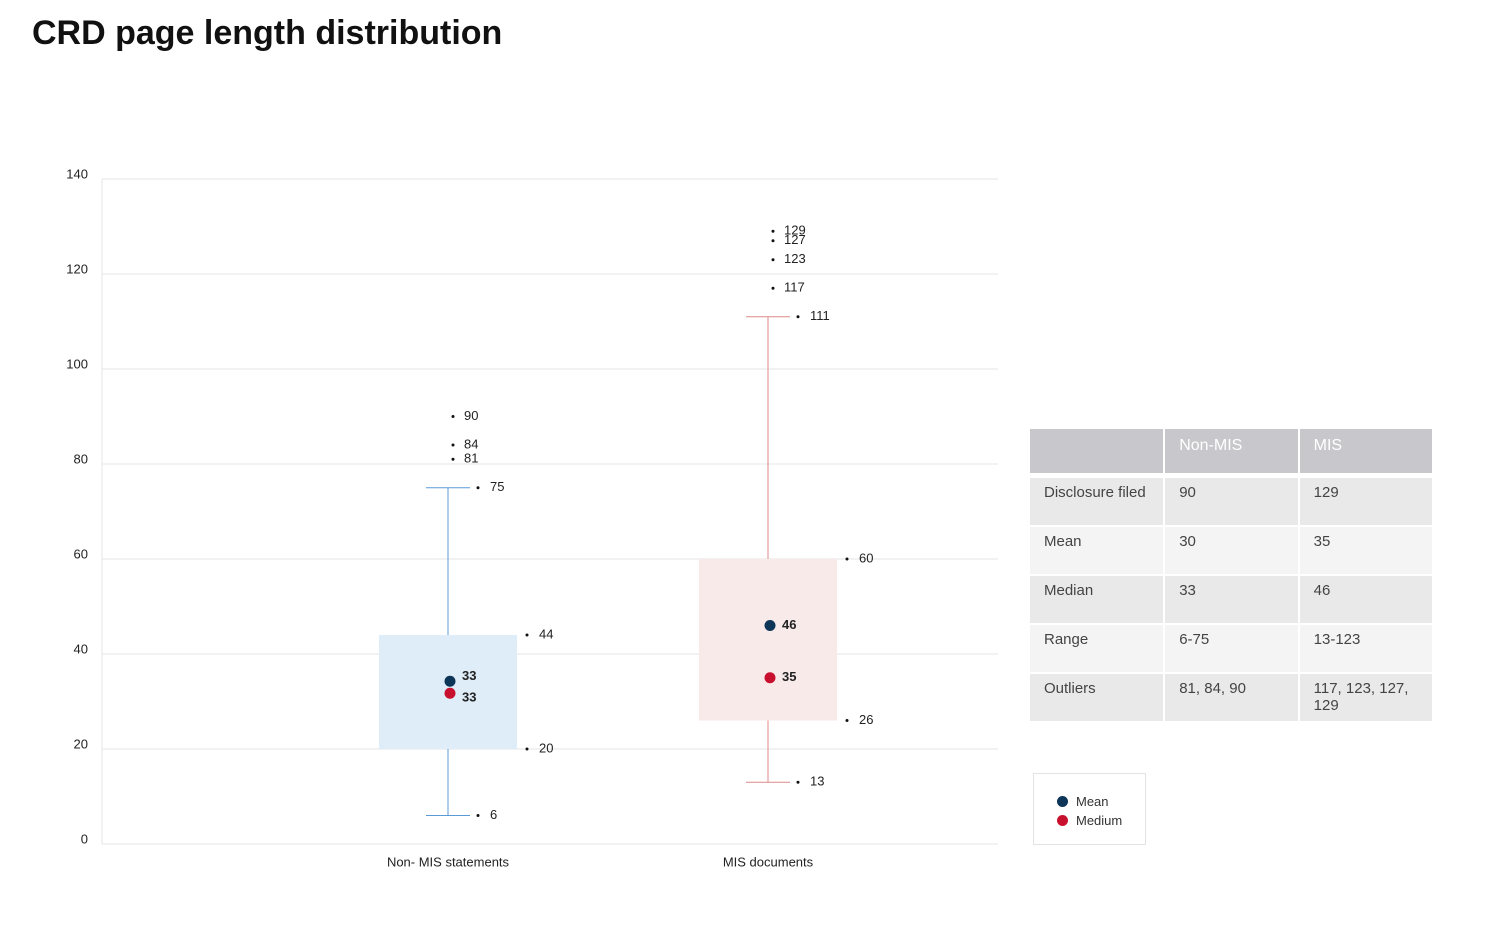  What do you see at coordinates (81, 743) in the screenshot?
I see `y-tick-label: 20` at bounding box center [81, 743].